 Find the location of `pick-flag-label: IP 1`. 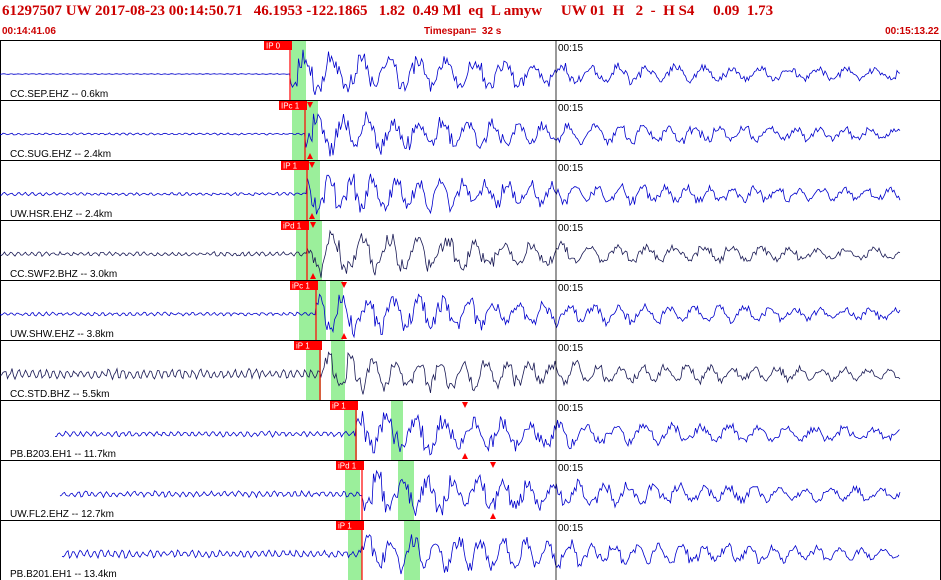

pick-flag-label: IP 1 is located at coordinates (290, 166).